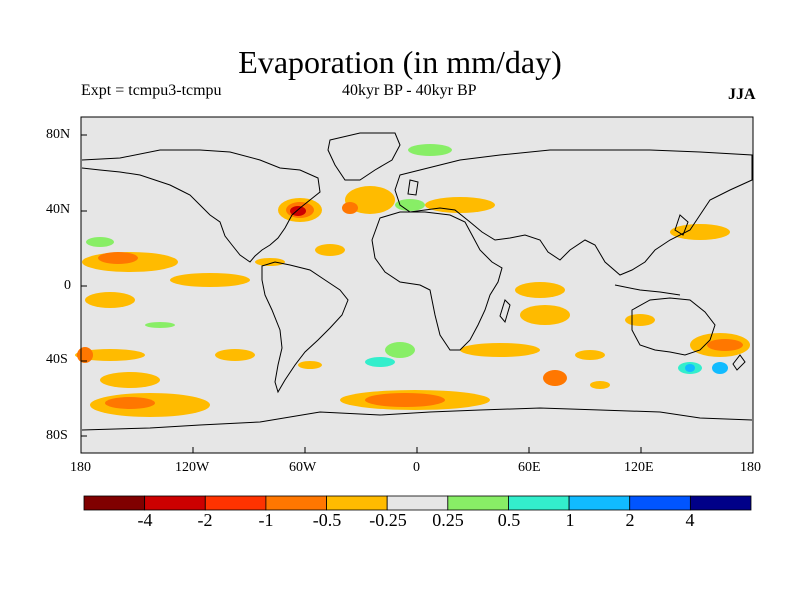 The width and height of the screenshot is (800, 600). Describe the element at coordinates (437, 281) in the screenshot. I see `africa-coastline` at that location.